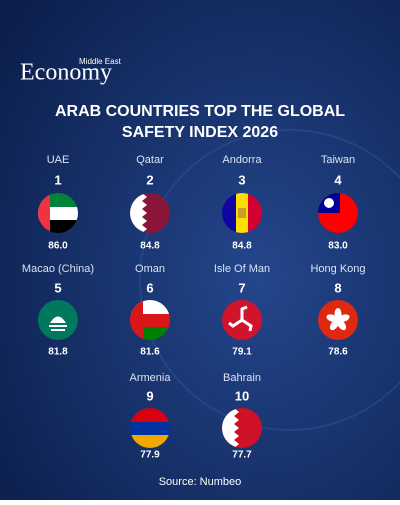 The width and height of the screenshot is (400, 505). Describe the element at coordinates (338, 160) in the screenshot. I see `country-name: Taiwan` at that location.